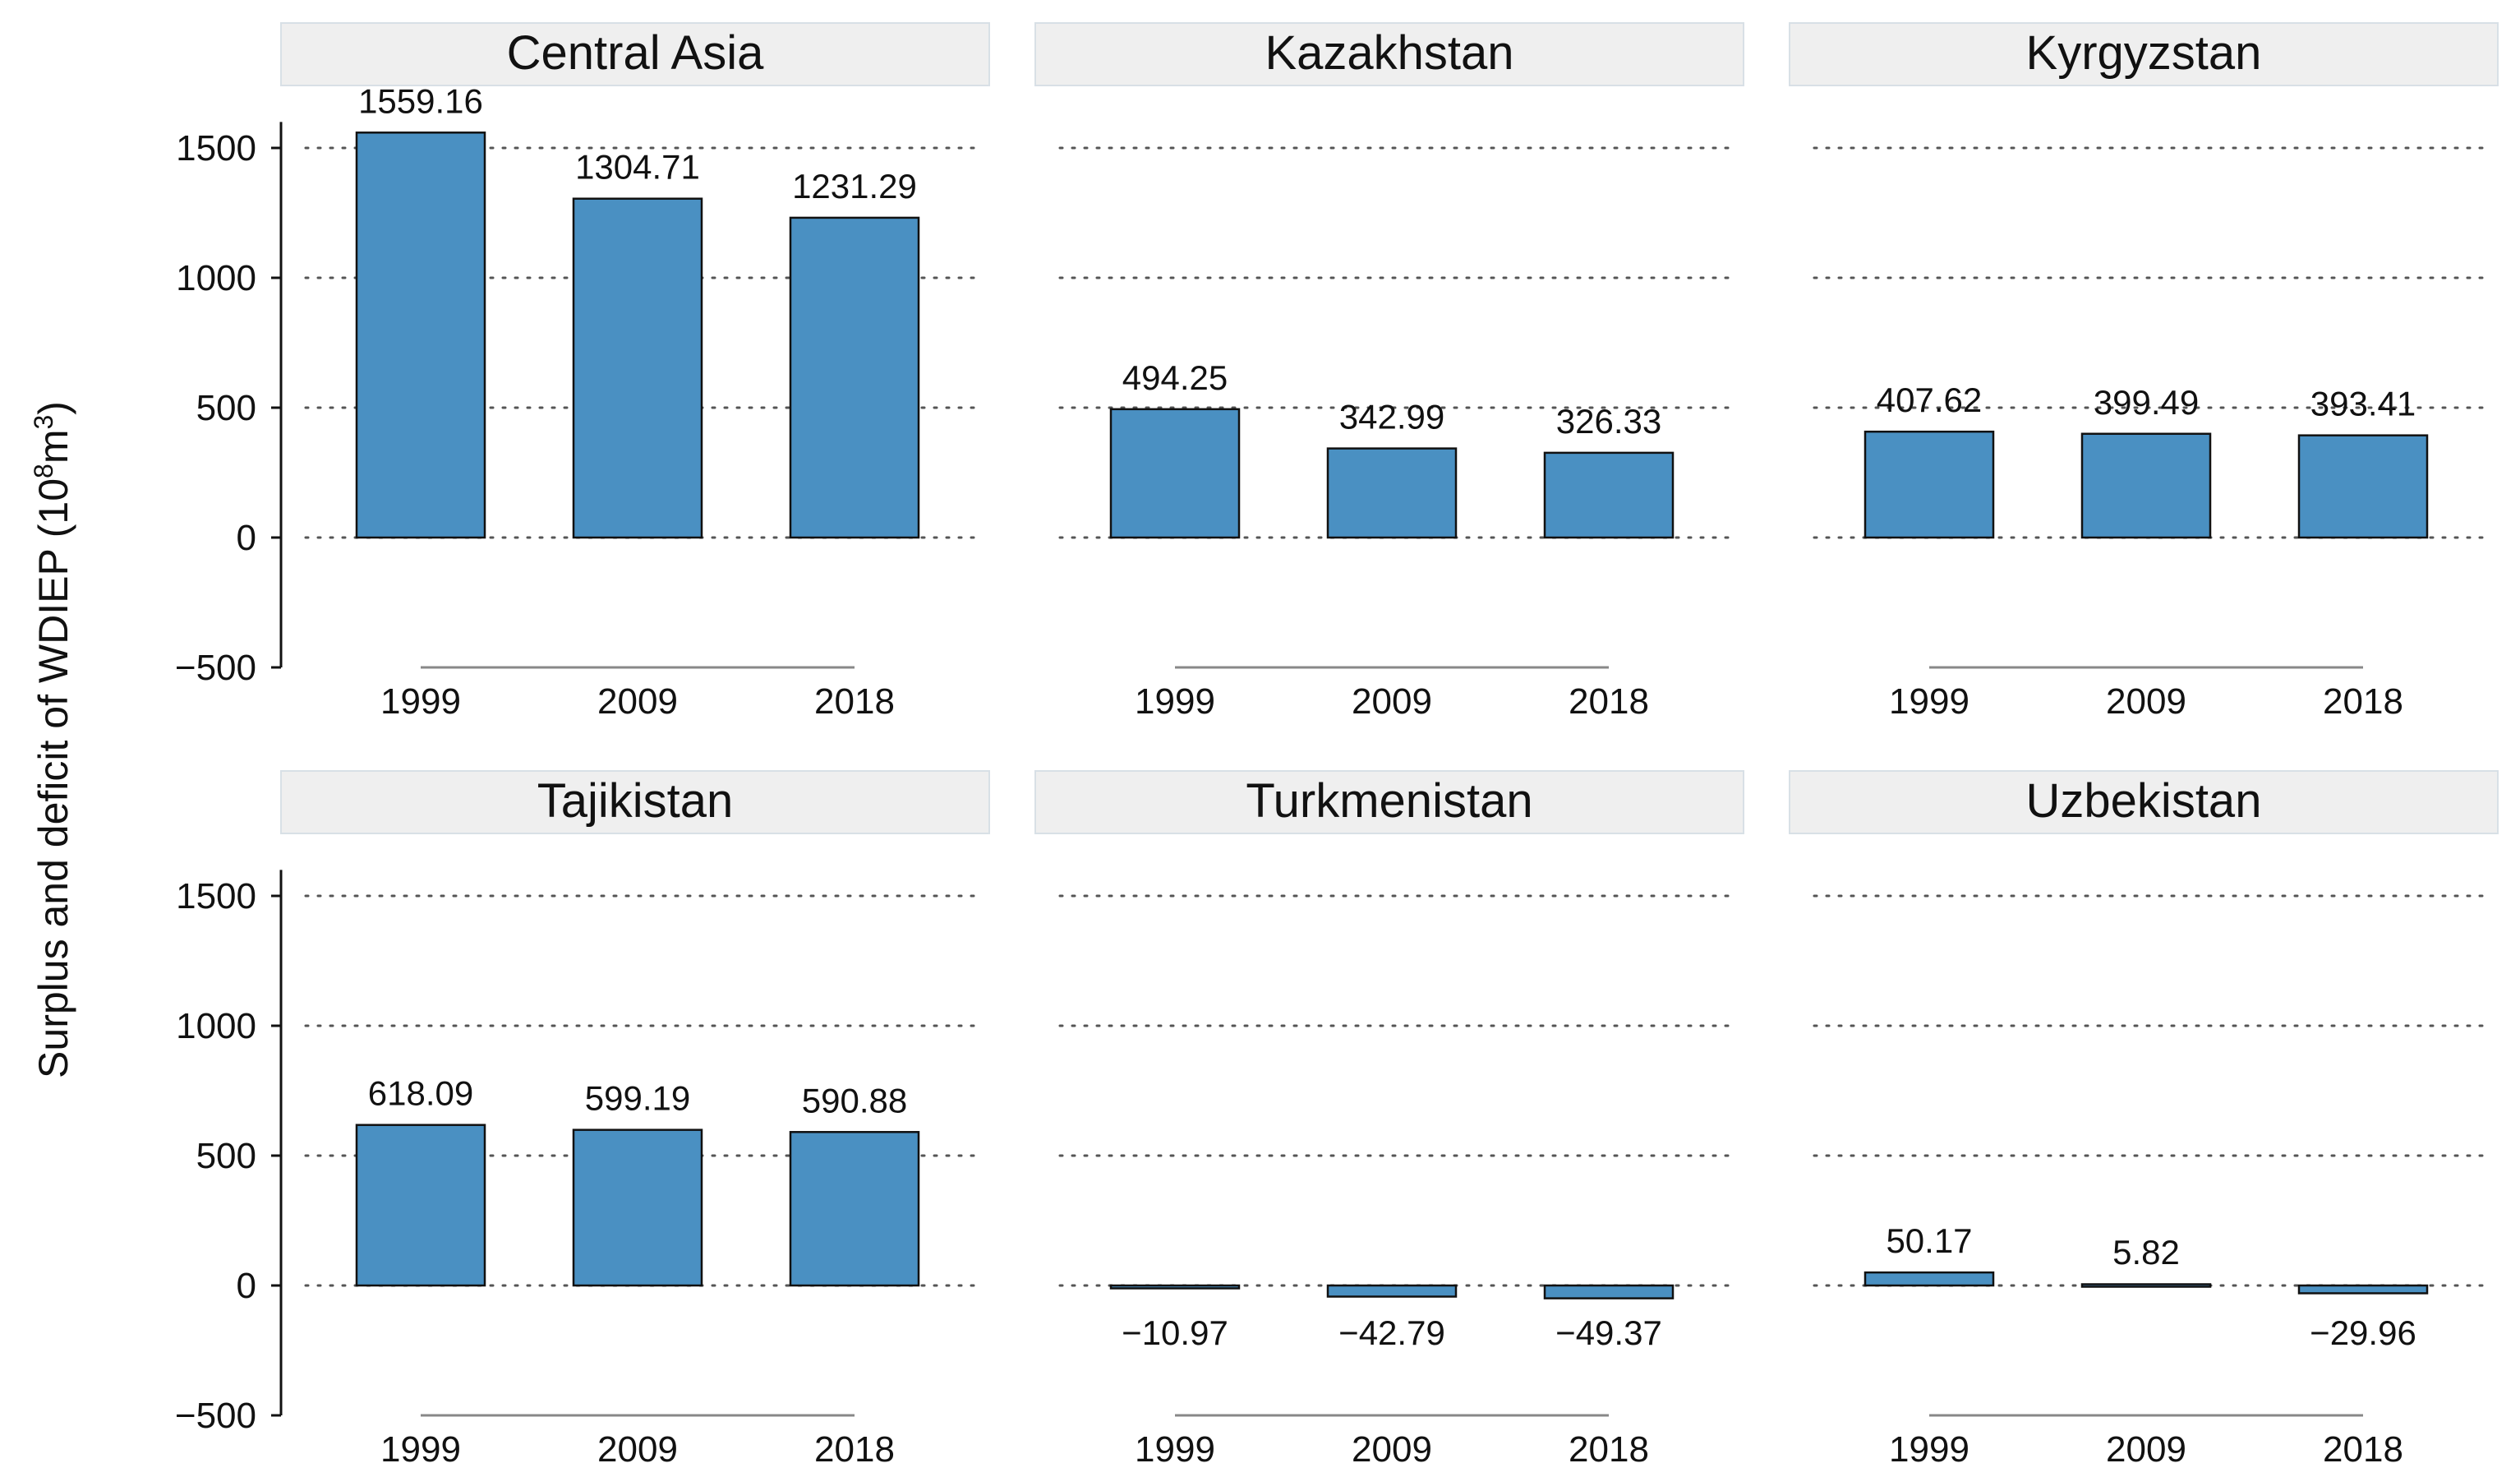 This screenshot has height=1477, width=2520. Describe the element at coordinates (53, 447) in the screenshot. I see `y-axis-title-mid: m` at that location.